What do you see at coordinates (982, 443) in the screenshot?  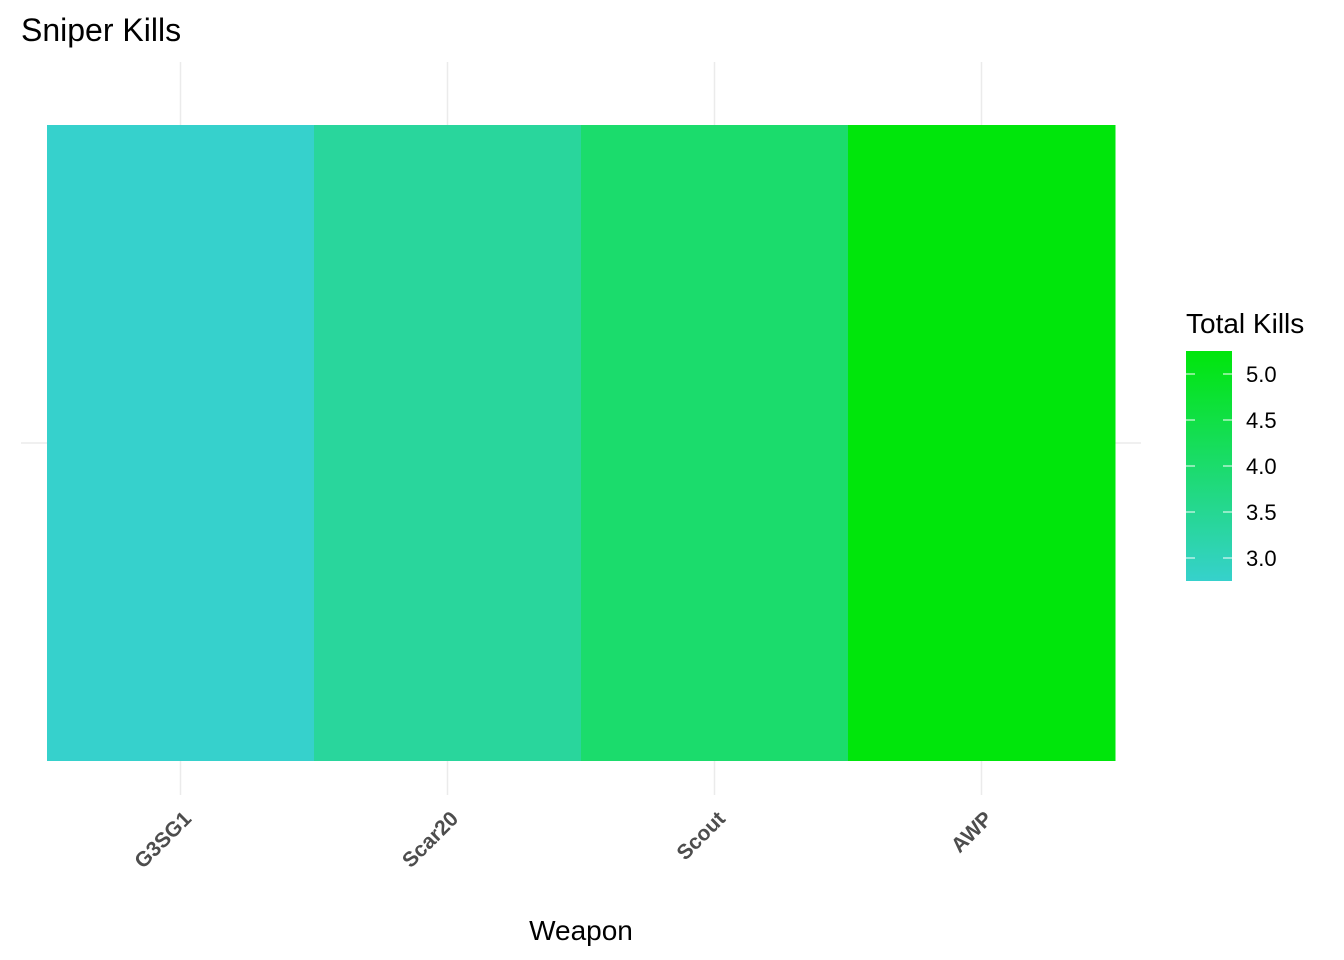 I see `heatmap-tile-awp` at bounding box center [982, 443].